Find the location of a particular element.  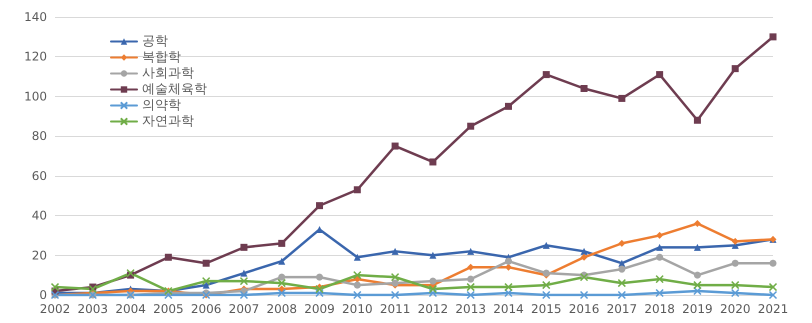

x-tick-label: 2019 is located at coordinates (697, 309).